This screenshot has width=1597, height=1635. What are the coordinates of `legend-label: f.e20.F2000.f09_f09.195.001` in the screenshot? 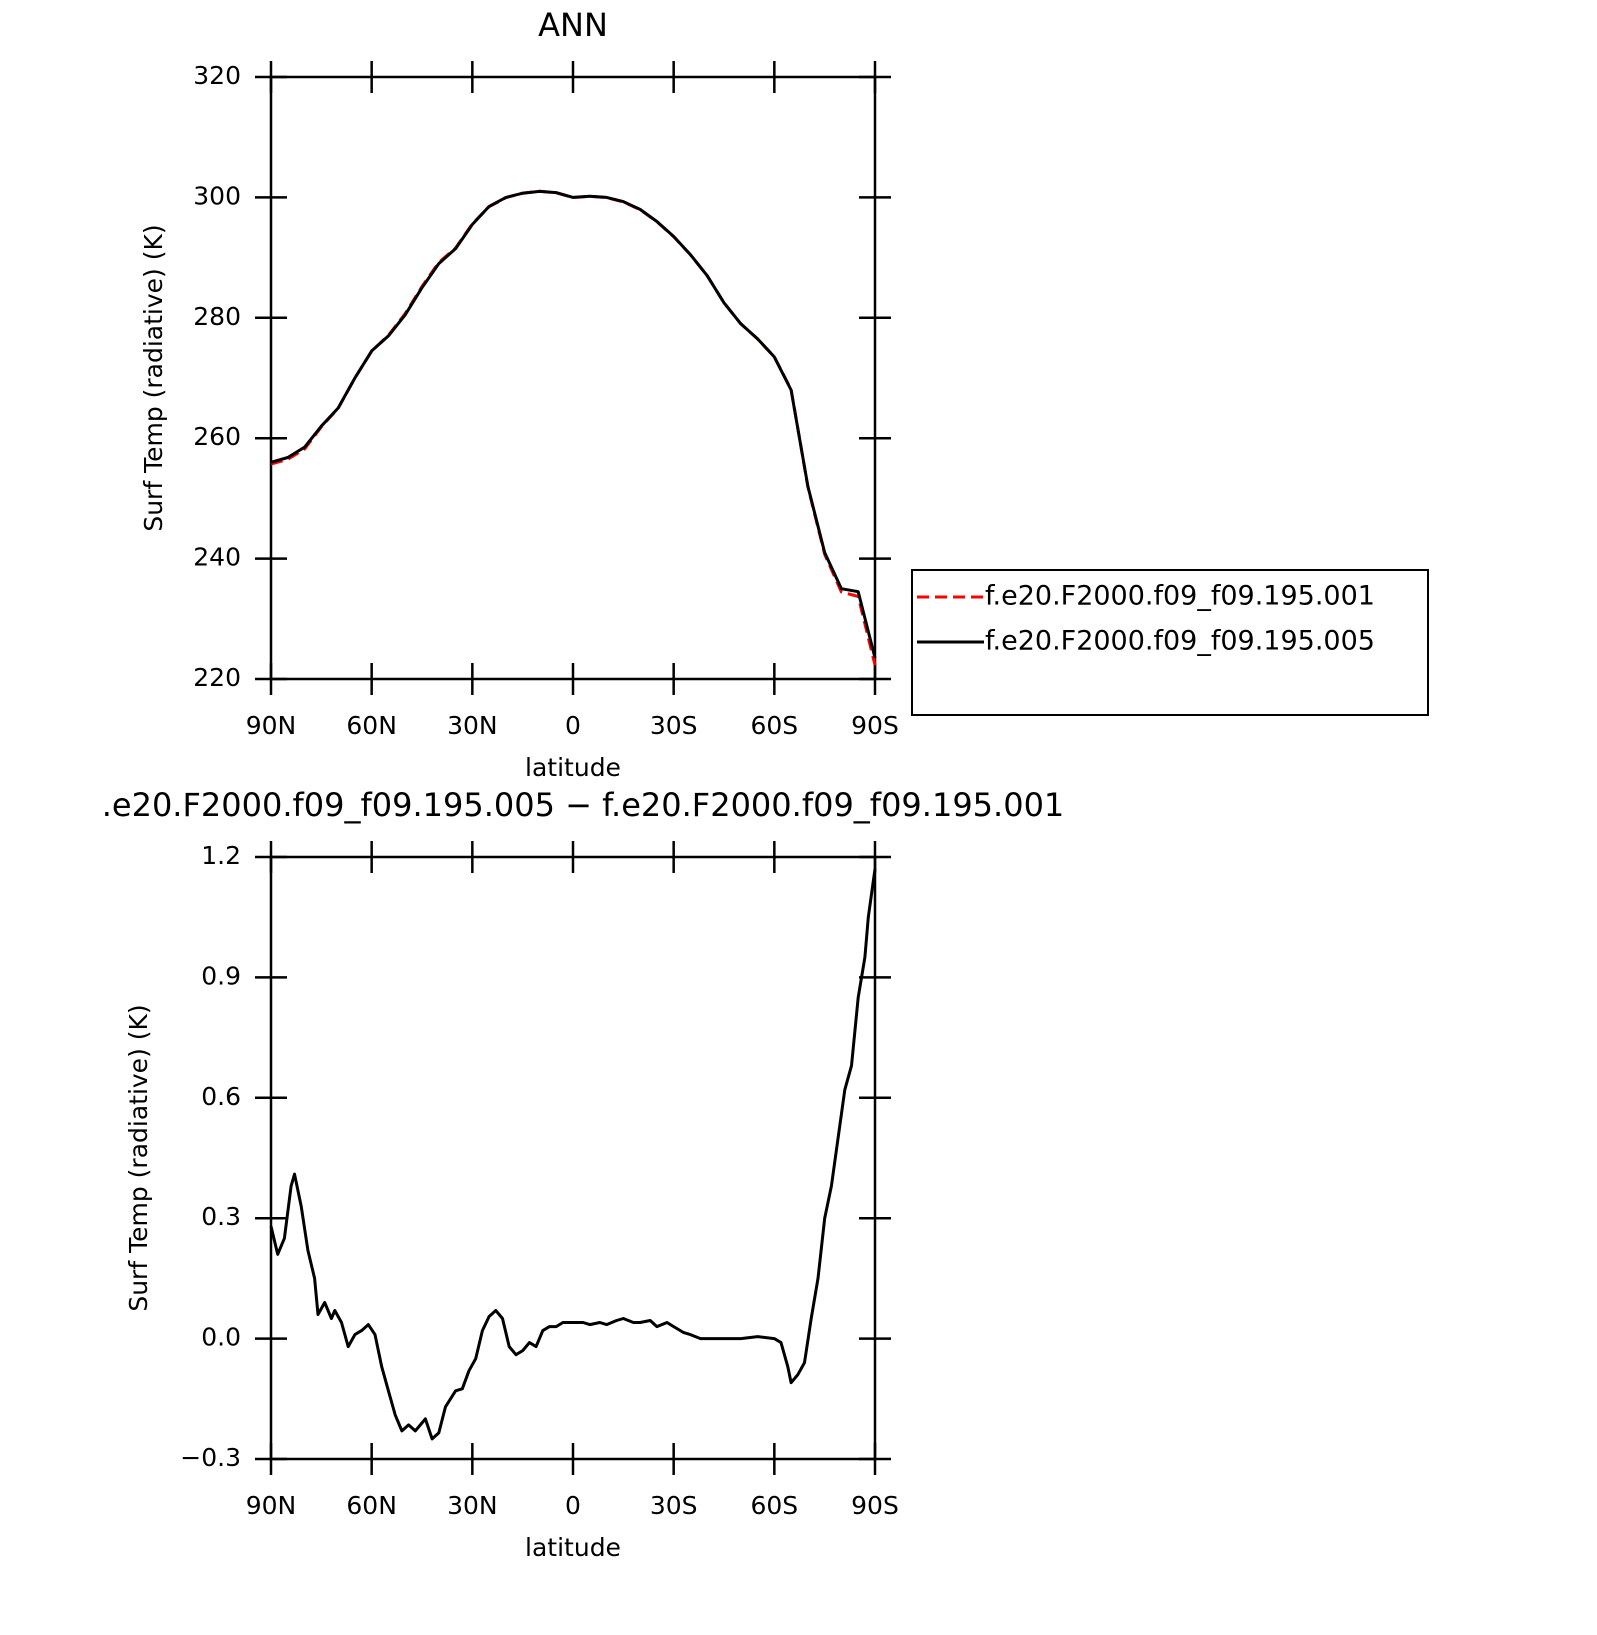 It's located at (1180, 596).